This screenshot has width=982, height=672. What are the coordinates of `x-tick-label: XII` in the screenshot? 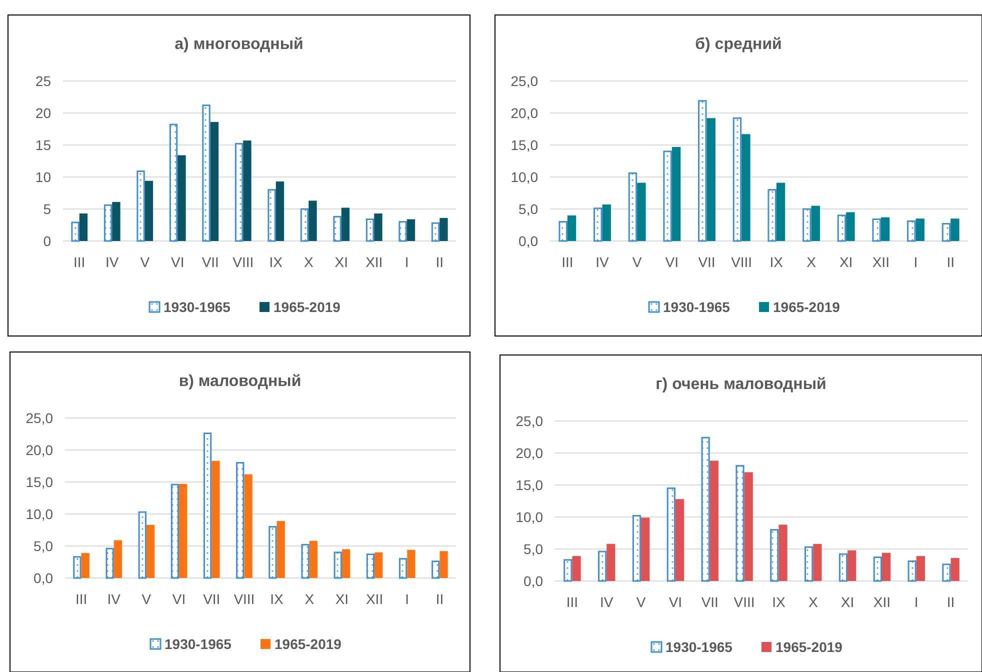 It's located at (882, 602).